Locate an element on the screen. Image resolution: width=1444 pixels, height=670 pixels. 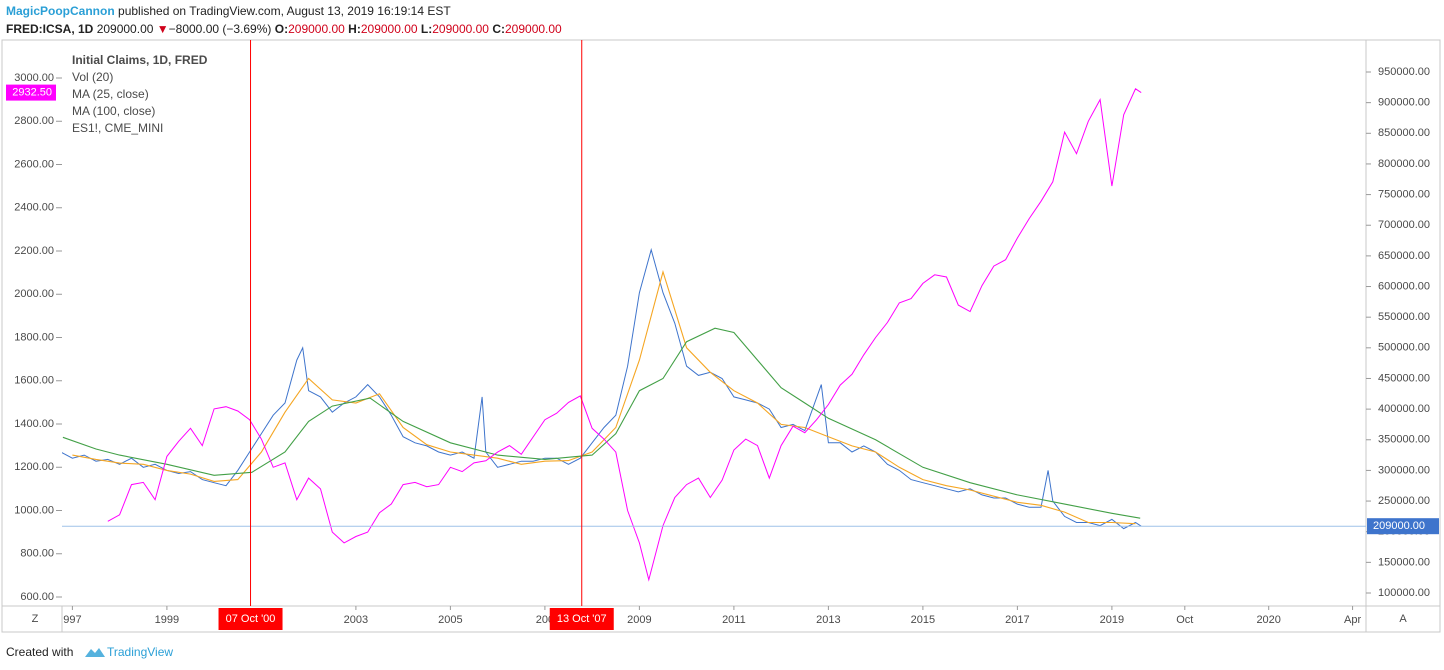
y-tick-label: 2600.00 is located at coordinates (34, 164).